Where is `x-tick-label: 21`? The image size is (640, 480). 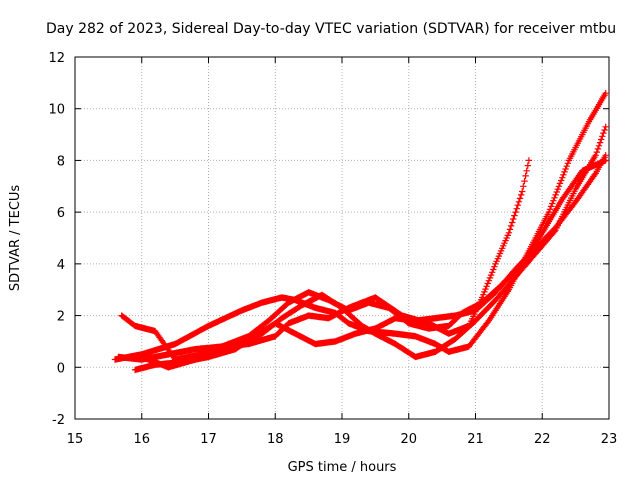 x-tick-label: 21 is located at coordinates (475, 439).